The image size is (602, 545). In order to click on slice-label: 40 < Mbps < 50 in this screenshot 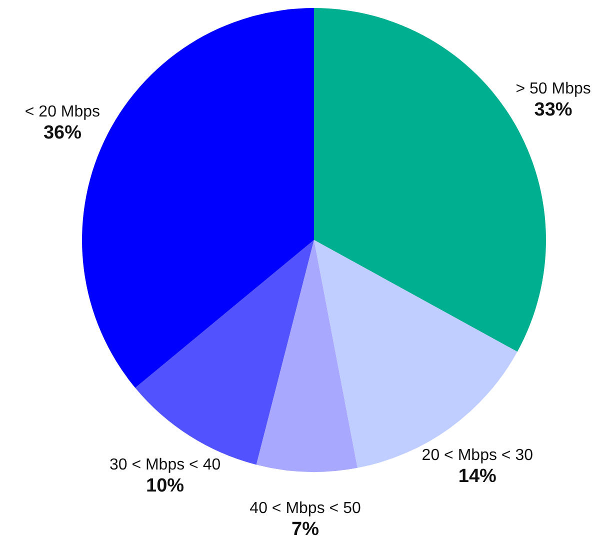, I will do `click(305, 508)`.